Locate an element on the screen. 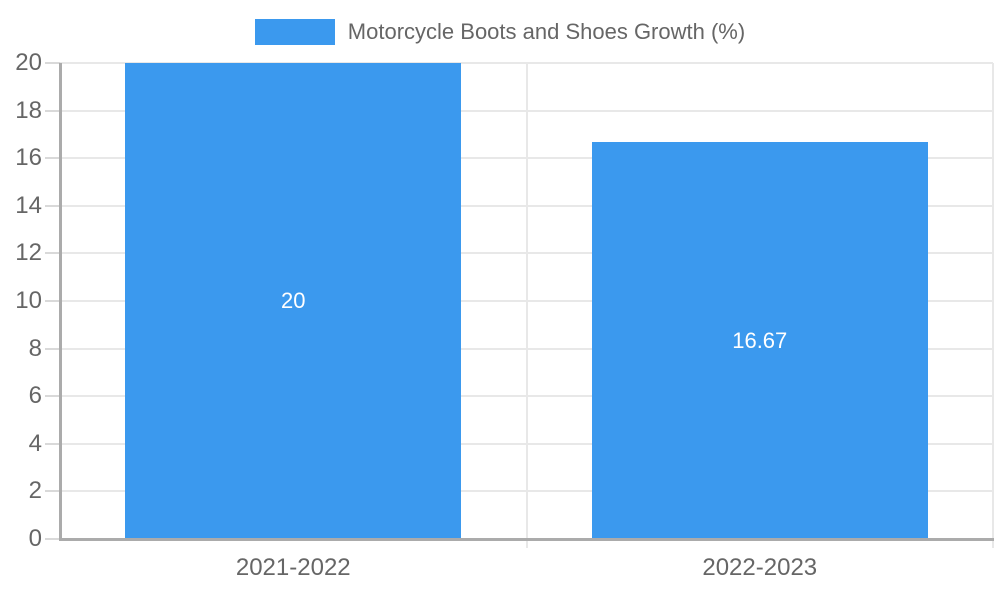  y-axis-line is located at coordinates (60, 302).